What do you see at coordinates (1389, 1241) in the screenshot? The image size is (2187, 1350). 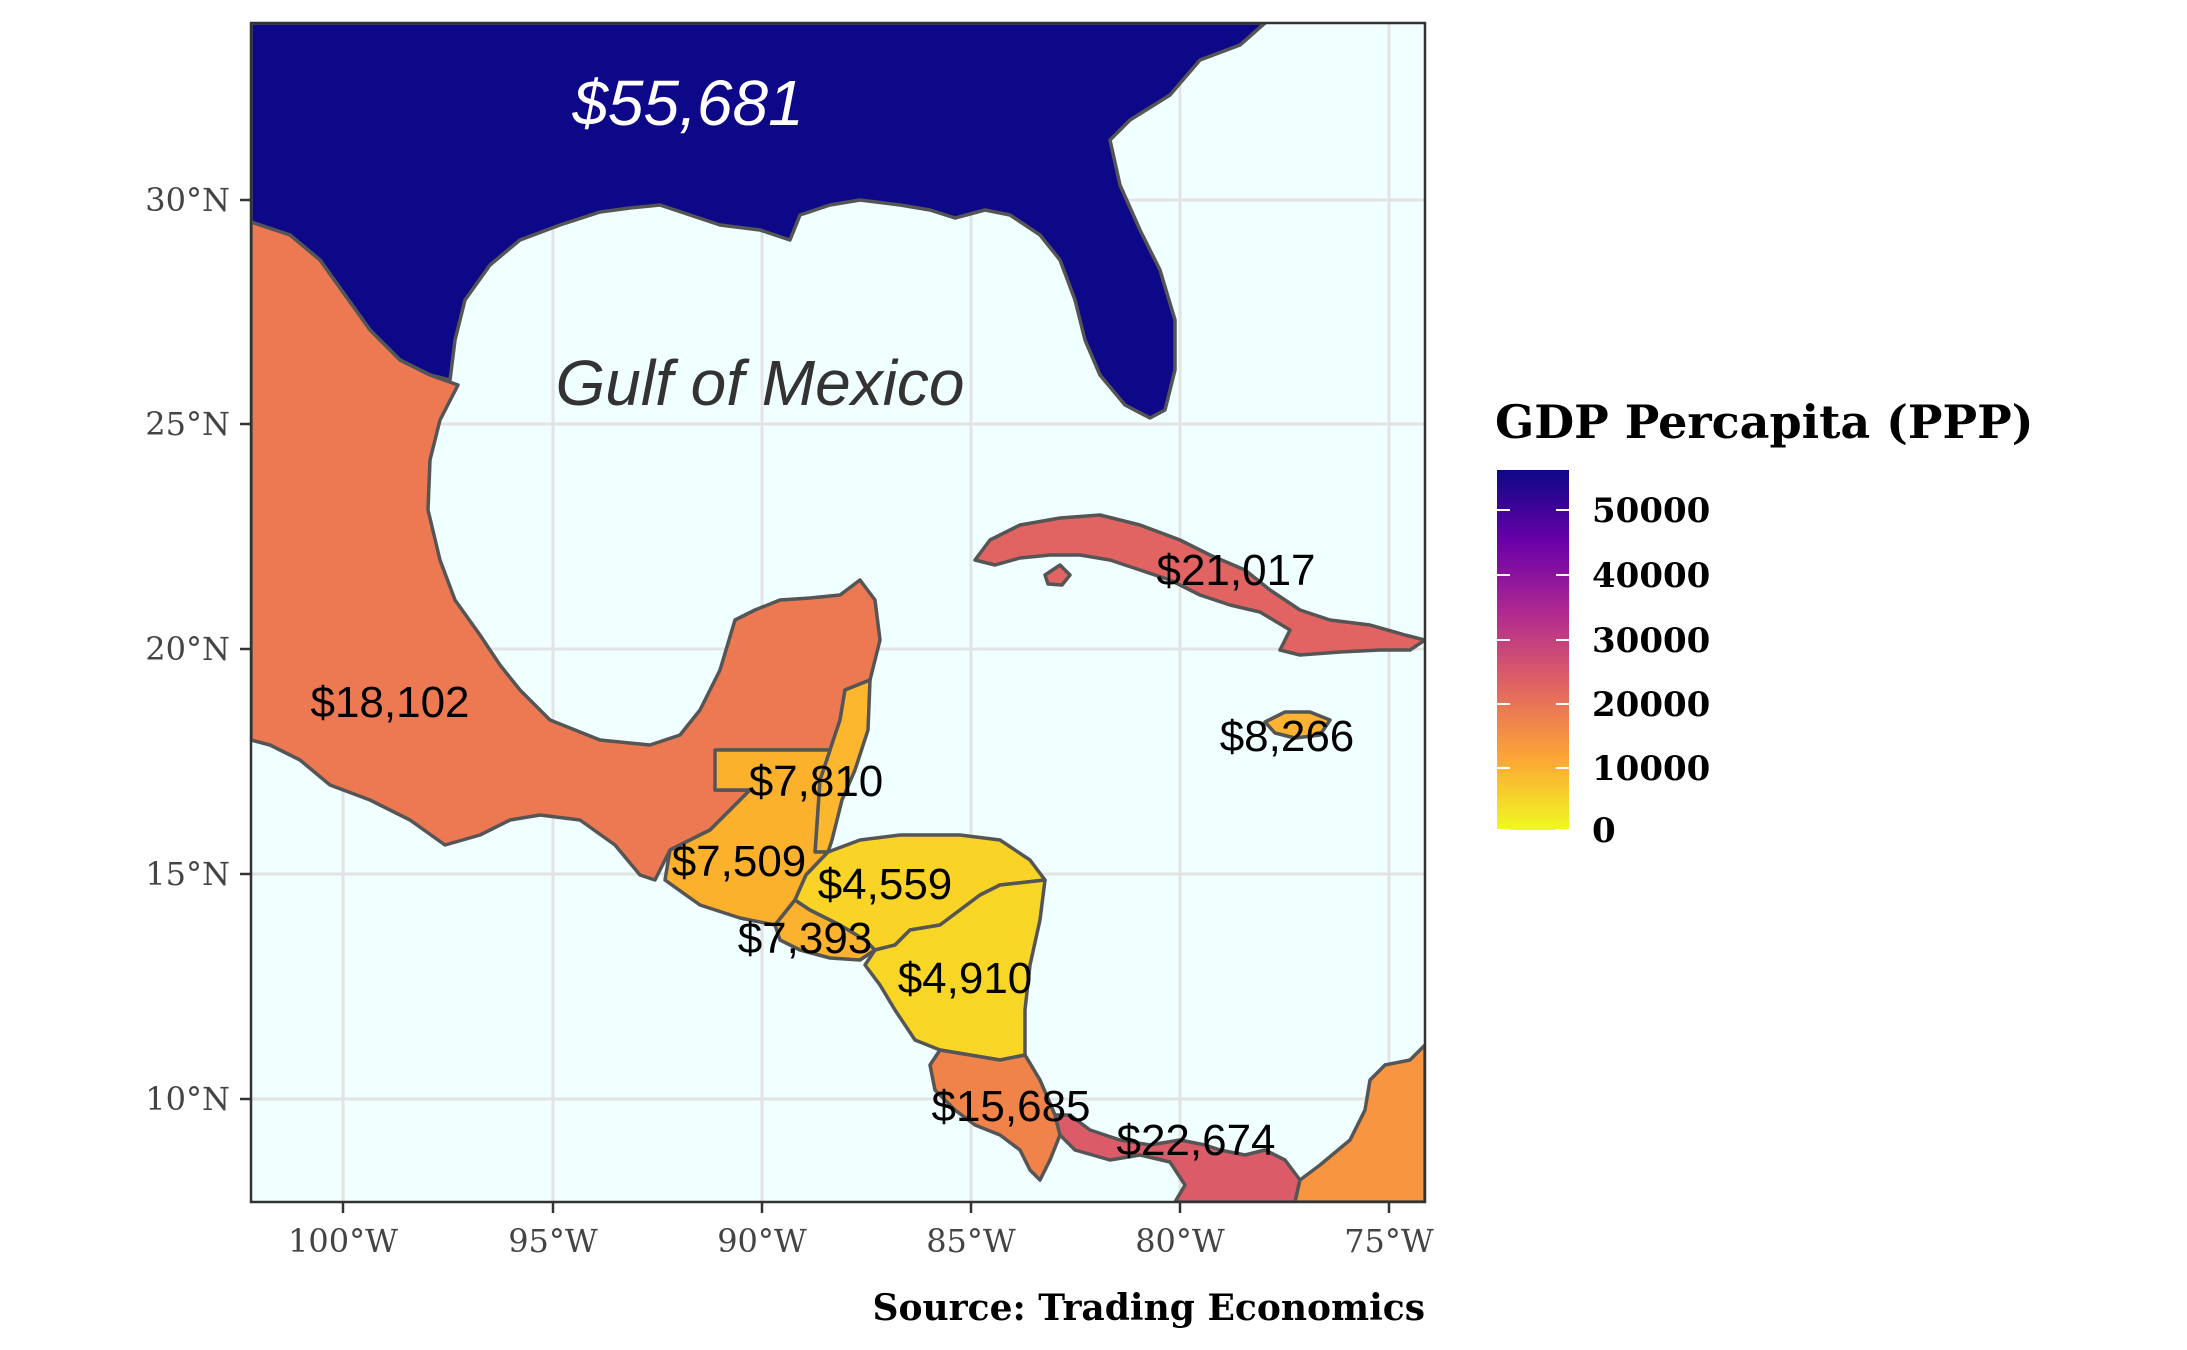 I see `x-tick-label: 75°W` at bounding box center [1389, 1241].